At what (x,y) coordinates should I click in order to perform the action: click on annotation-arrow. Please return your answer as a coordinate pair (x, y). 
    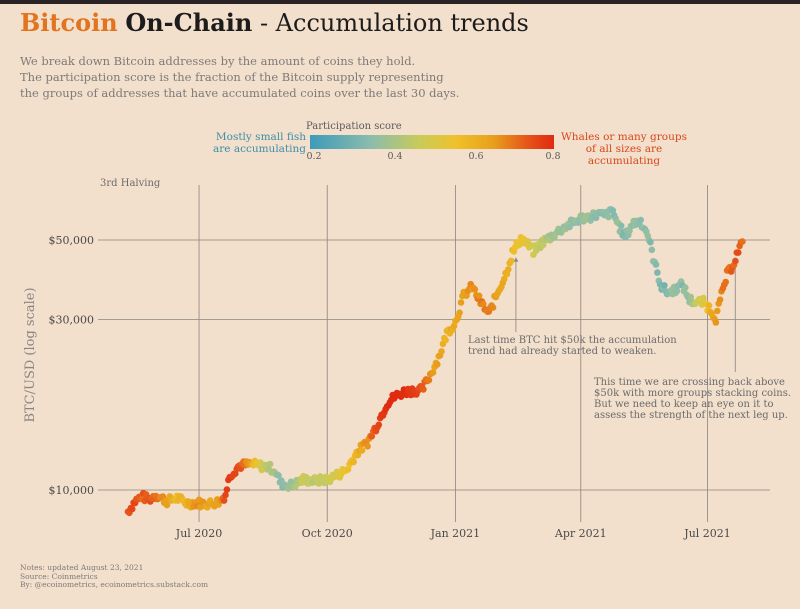
    Looking at the image, I should click on (516, 259).